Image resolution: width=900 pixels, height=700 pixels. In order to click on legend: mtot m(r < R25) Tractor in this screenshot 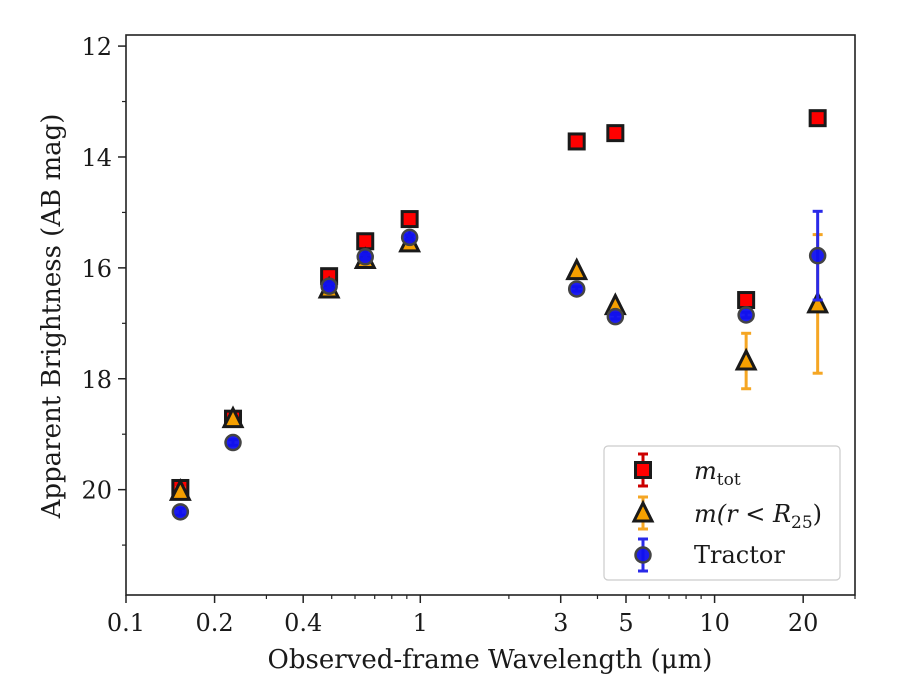, I will do `click(722, 513)`.